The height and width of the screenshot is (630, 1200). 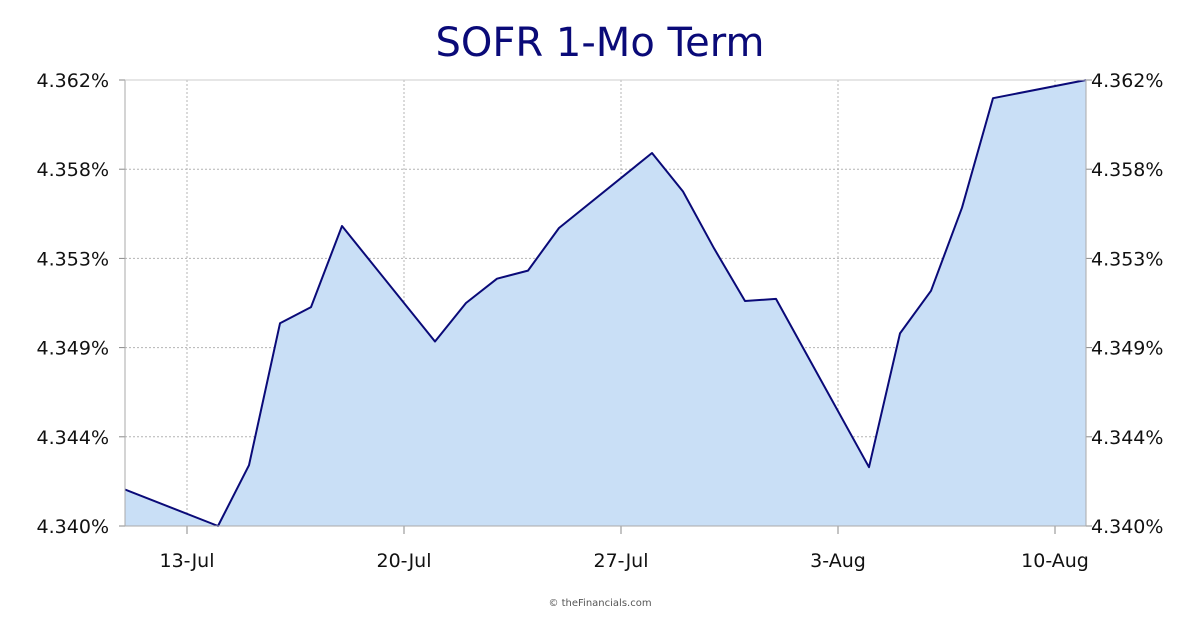 What do you see at coordinates (1055, 561) in the screenshot?
I see `x-tick-label: 10-Aug` at bounding box center [1055, 561].